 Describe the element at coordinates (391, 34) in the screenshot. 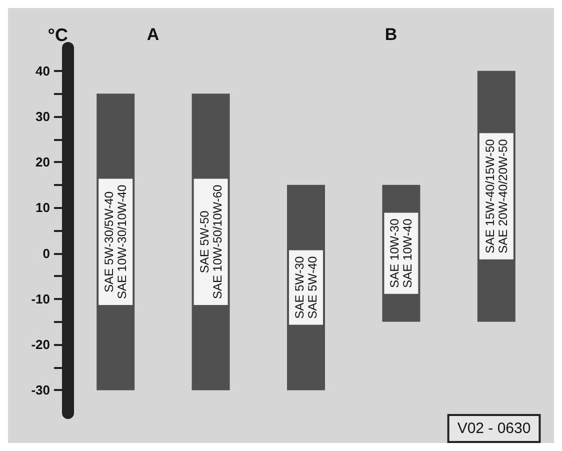

I see `text: B` at that location.